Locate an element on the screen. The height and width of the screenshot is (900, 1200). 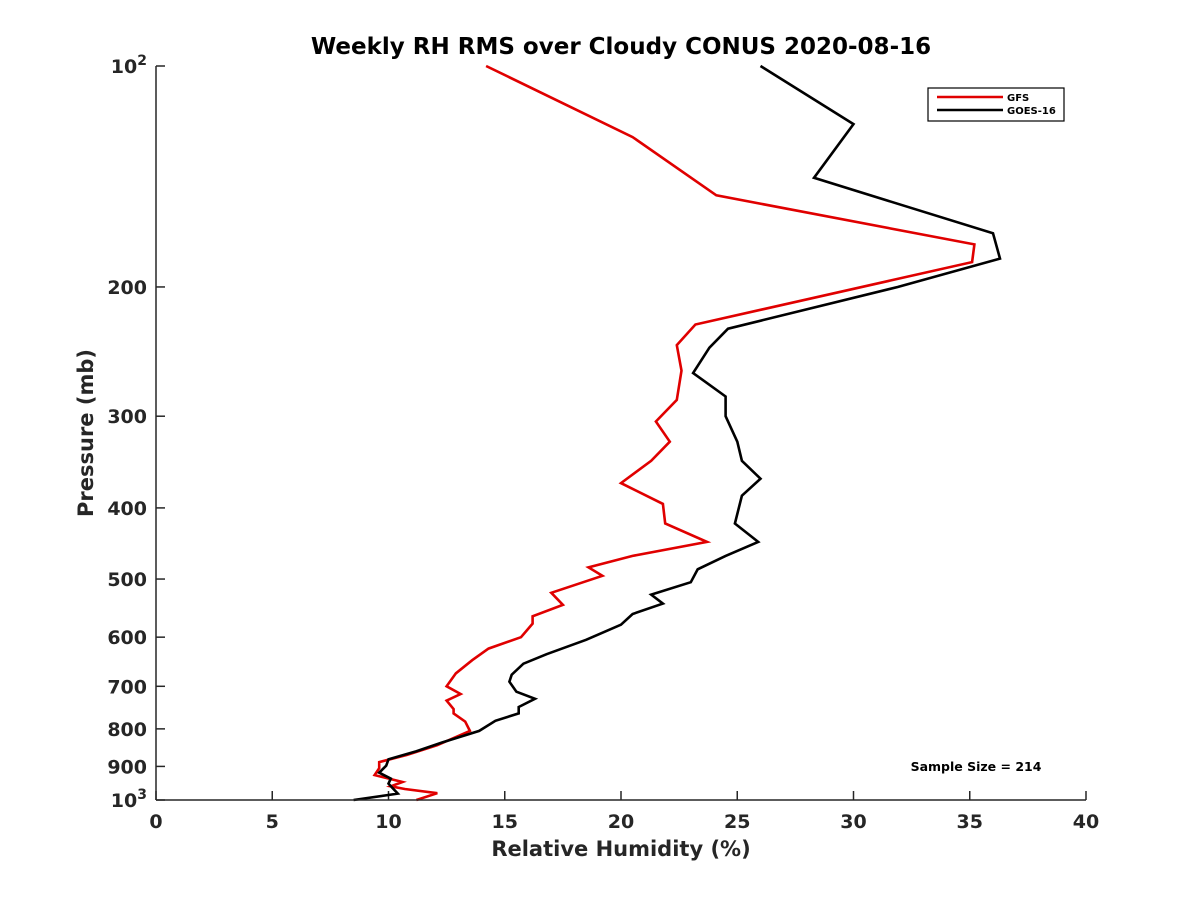
x-tick-label: 35 is located at coordinates (970, 822).